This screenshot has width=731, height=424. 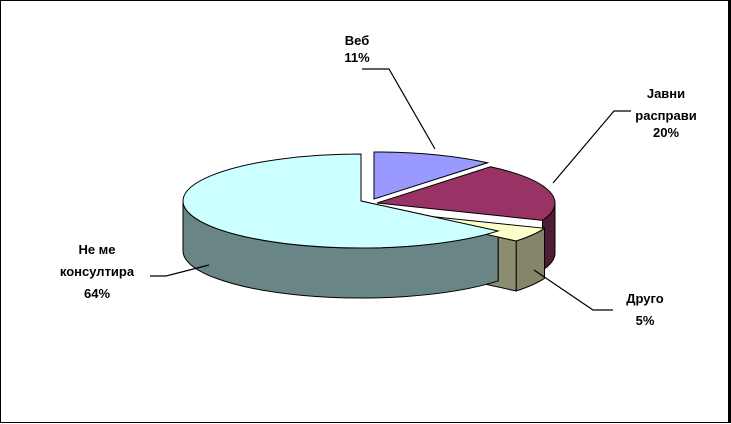 I want to click on slice-value-label: 5%, so click(x=645, y=320).